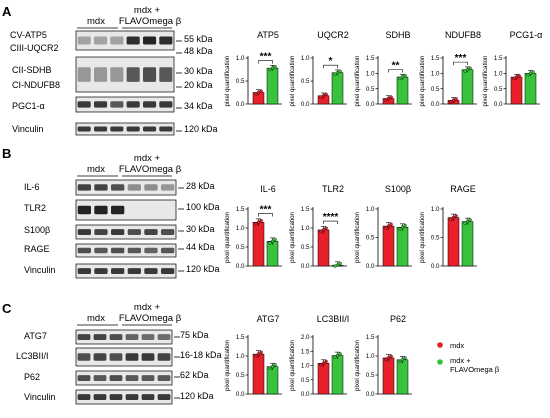 The width and height of the screenshot is (550, 418). What do you see at coordinates (32, 356) in the screenshot?
I see `blot-c-1-label: LC3BII/I` at bounding box center [32, 356].